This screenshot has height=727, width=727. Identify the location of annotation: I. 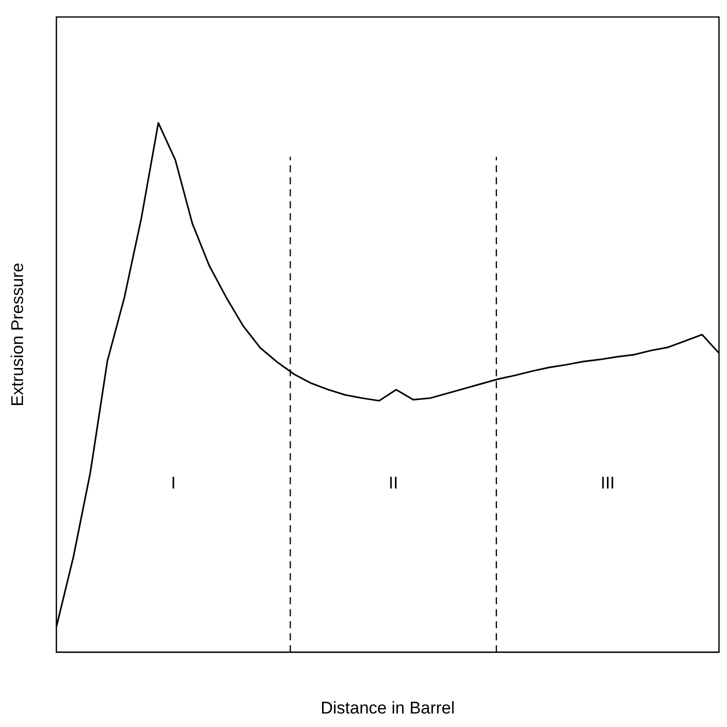
(173, 483).